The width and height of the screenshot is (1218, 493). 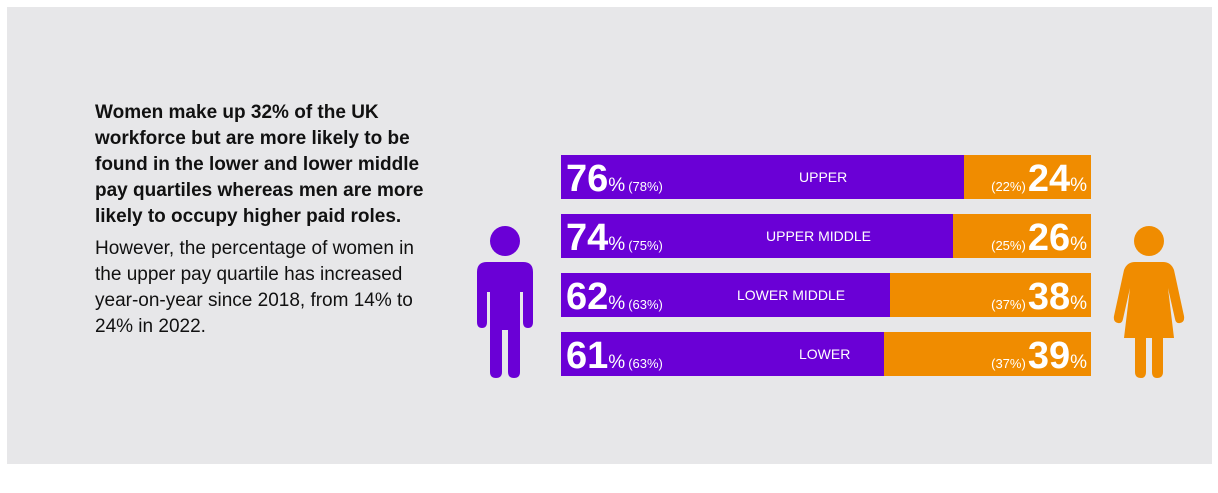 I want to click on quartile-label: UPPER MIDDLE, so click(x=819, y=236).